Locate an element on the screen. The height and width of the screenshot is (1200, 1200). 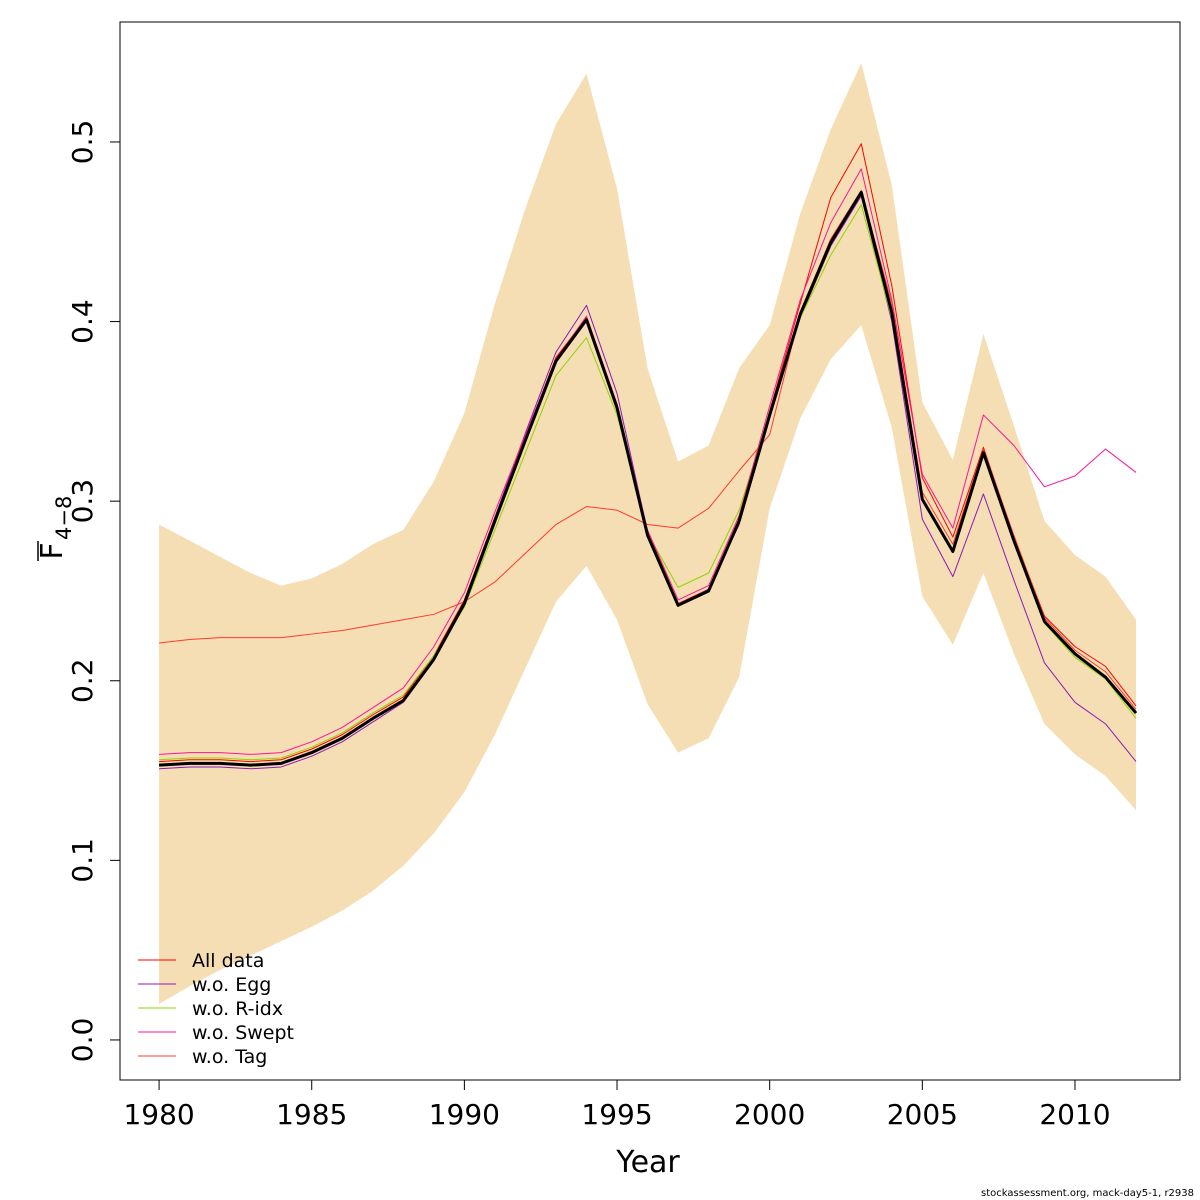
y-tick-label: 0.4 is located at coordinates (82, 321).